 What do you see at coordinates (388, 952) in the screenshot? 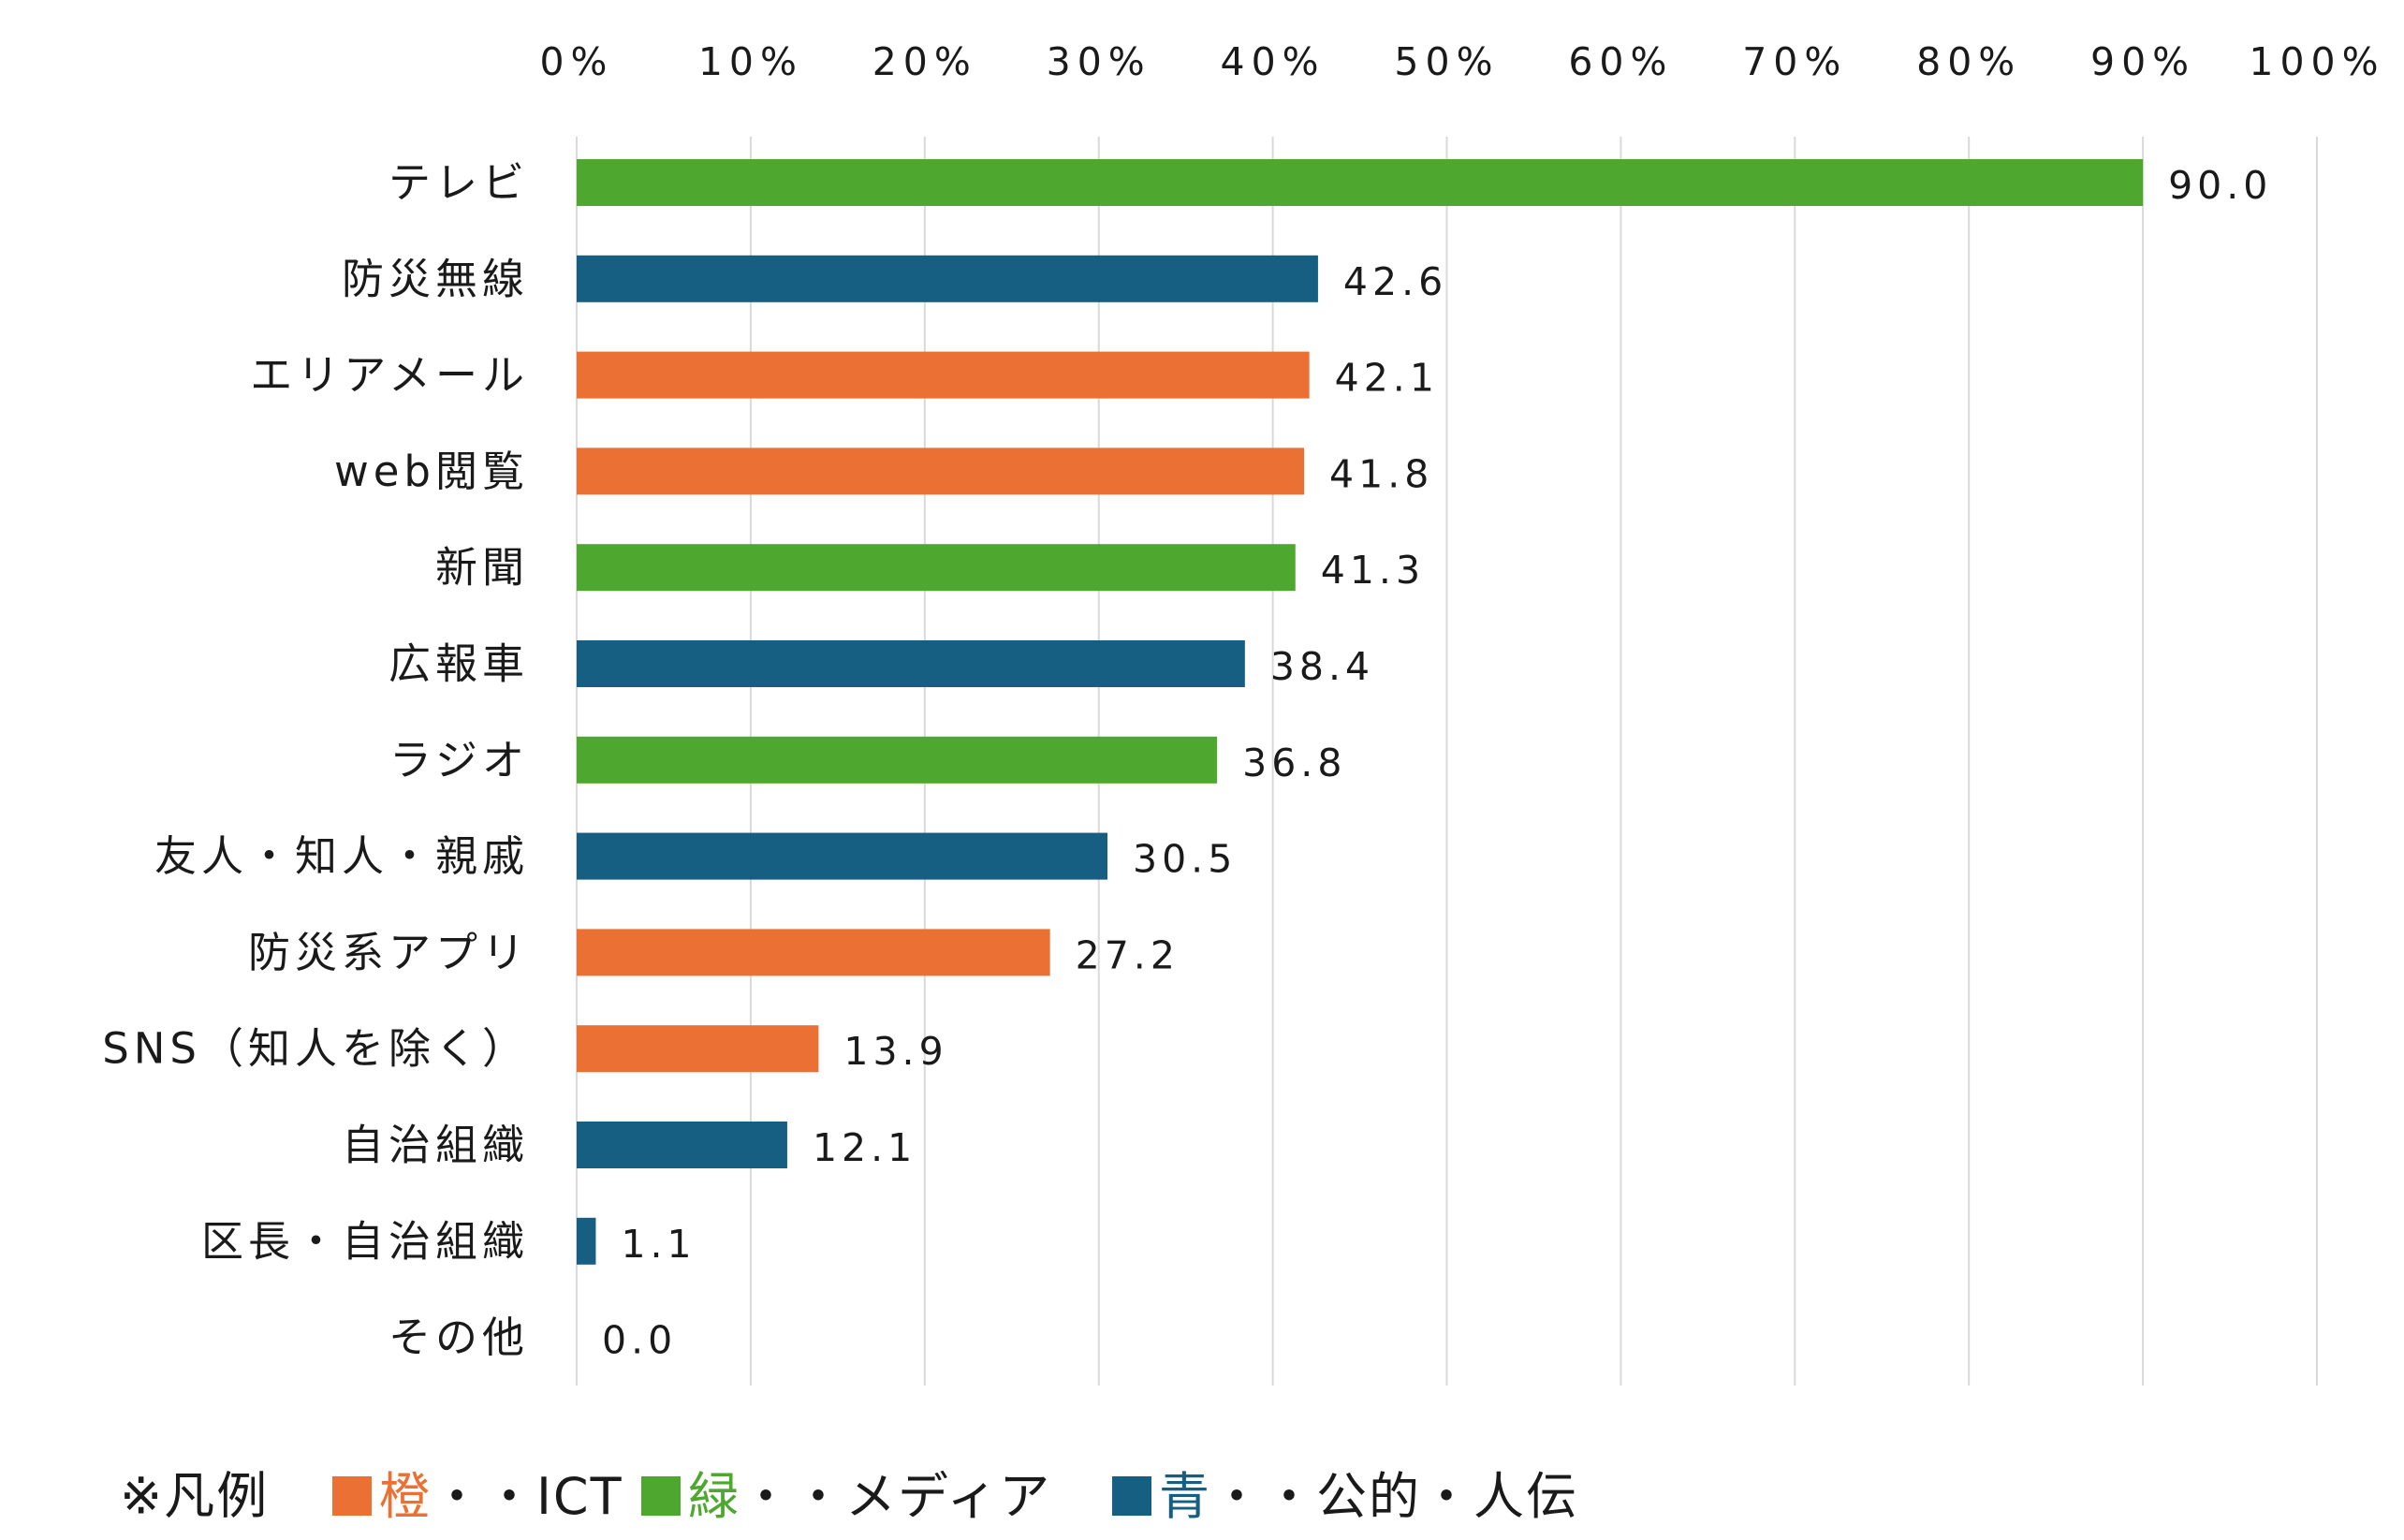
I see `category-label: 防災系アプリ` at bounding box center [388, 952].